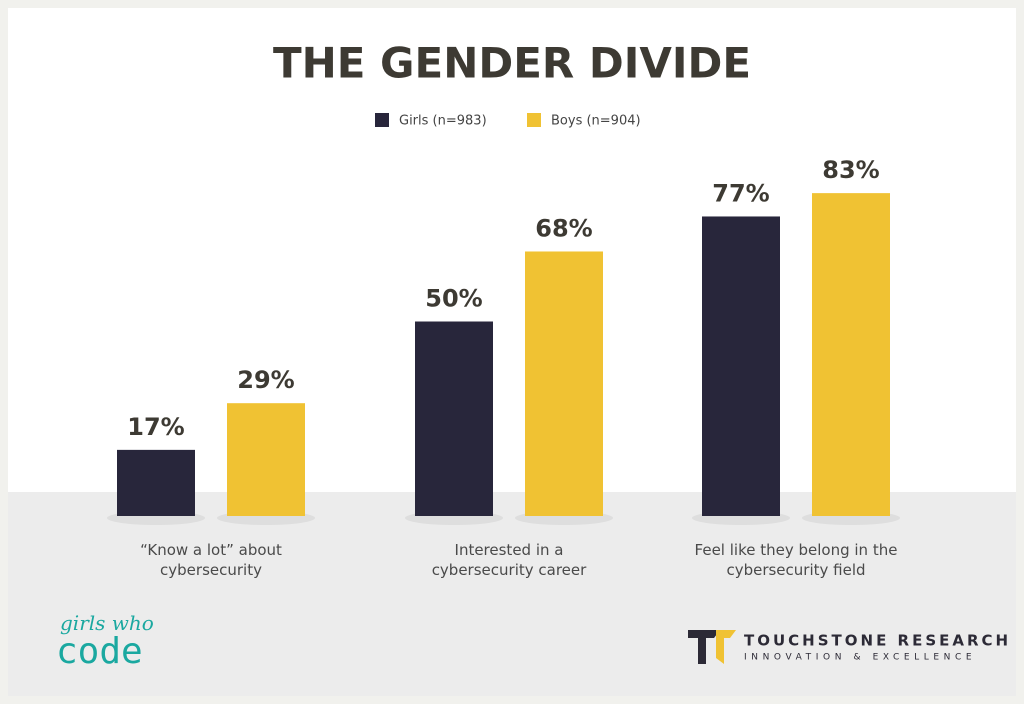  Describe the element at coordinates (99, 651) in the screenshot. I see `logo-block: code` at that location.